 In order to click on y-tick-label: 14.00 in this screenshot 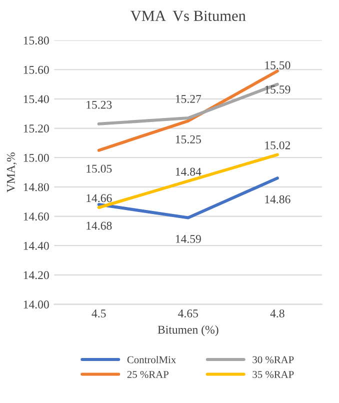, I will do `click(36, 304)`.